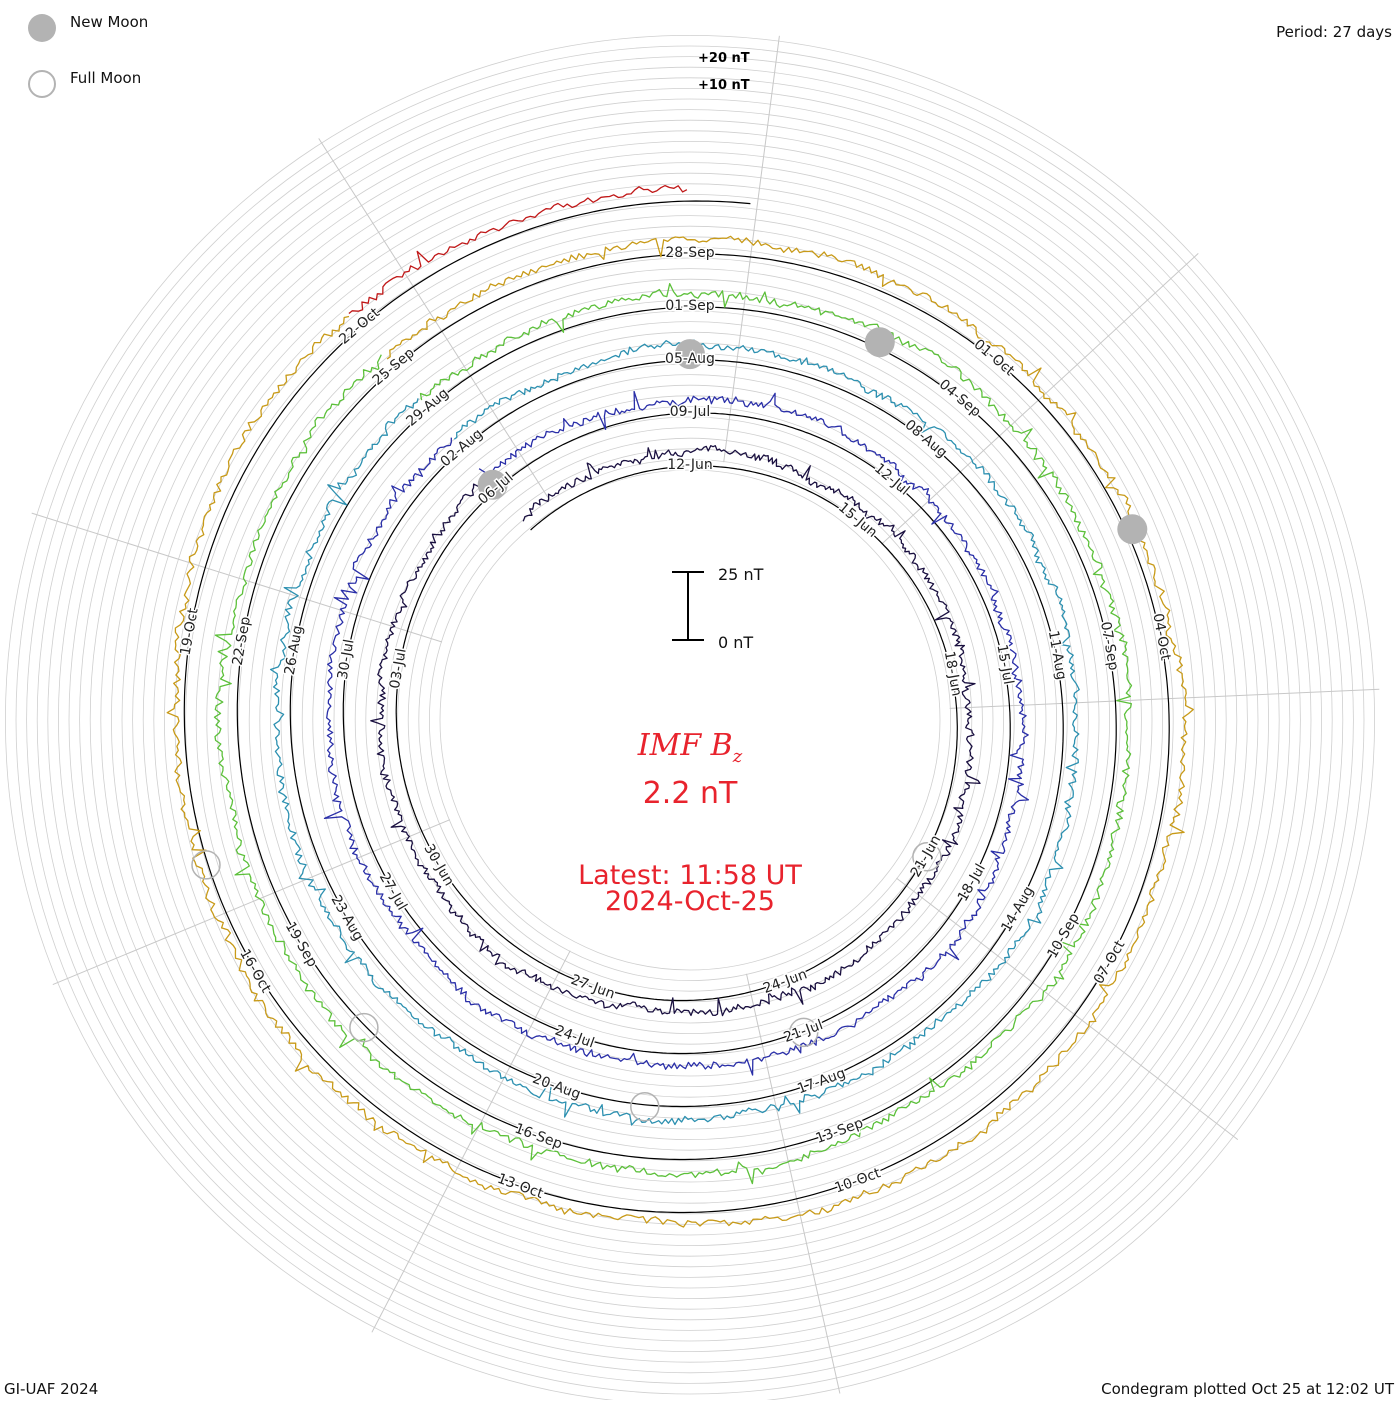 This screenshot has height=1404, width=1400. Describe the element at coordinates (1161, 637) in the screenshot. I see `date-label: 04-Oct` at that location.